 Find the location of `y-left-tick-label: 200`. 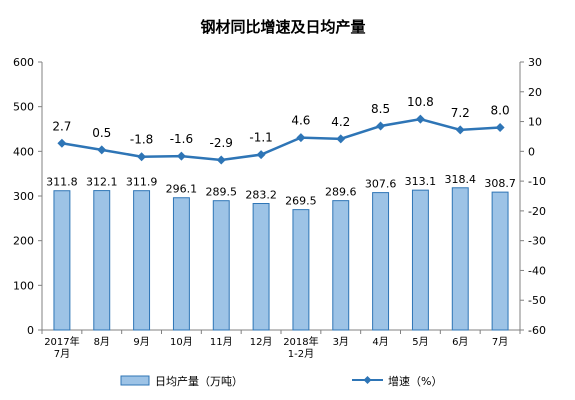

y-left-tick-label: 200 is located at coordinates (23, 241).